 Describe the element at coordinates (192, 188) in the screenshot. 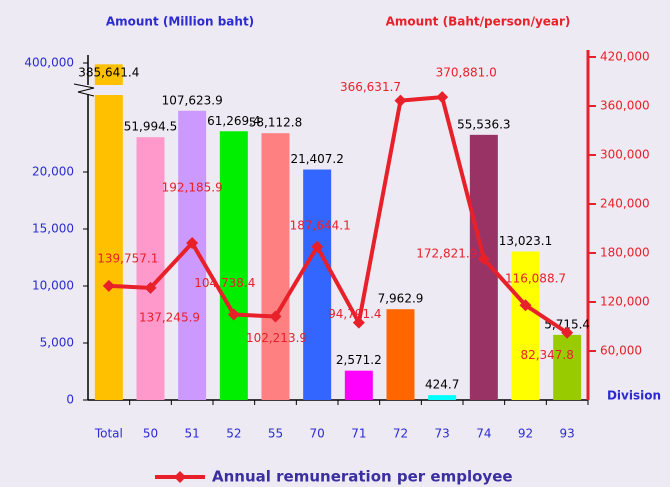

I see `line-value-label: 192,185.9` at that location.